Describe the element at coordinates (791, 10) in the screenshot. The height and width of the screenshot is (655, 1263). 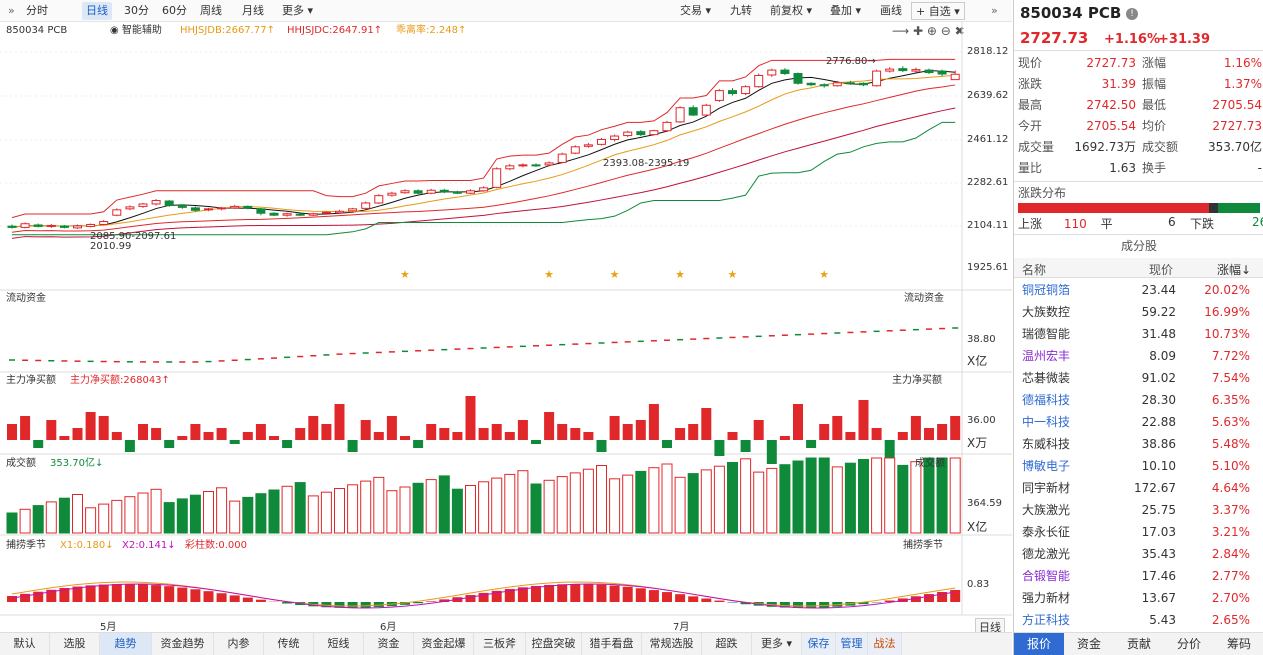
I see `tool-button-2: 前复权 ▾` at that location.